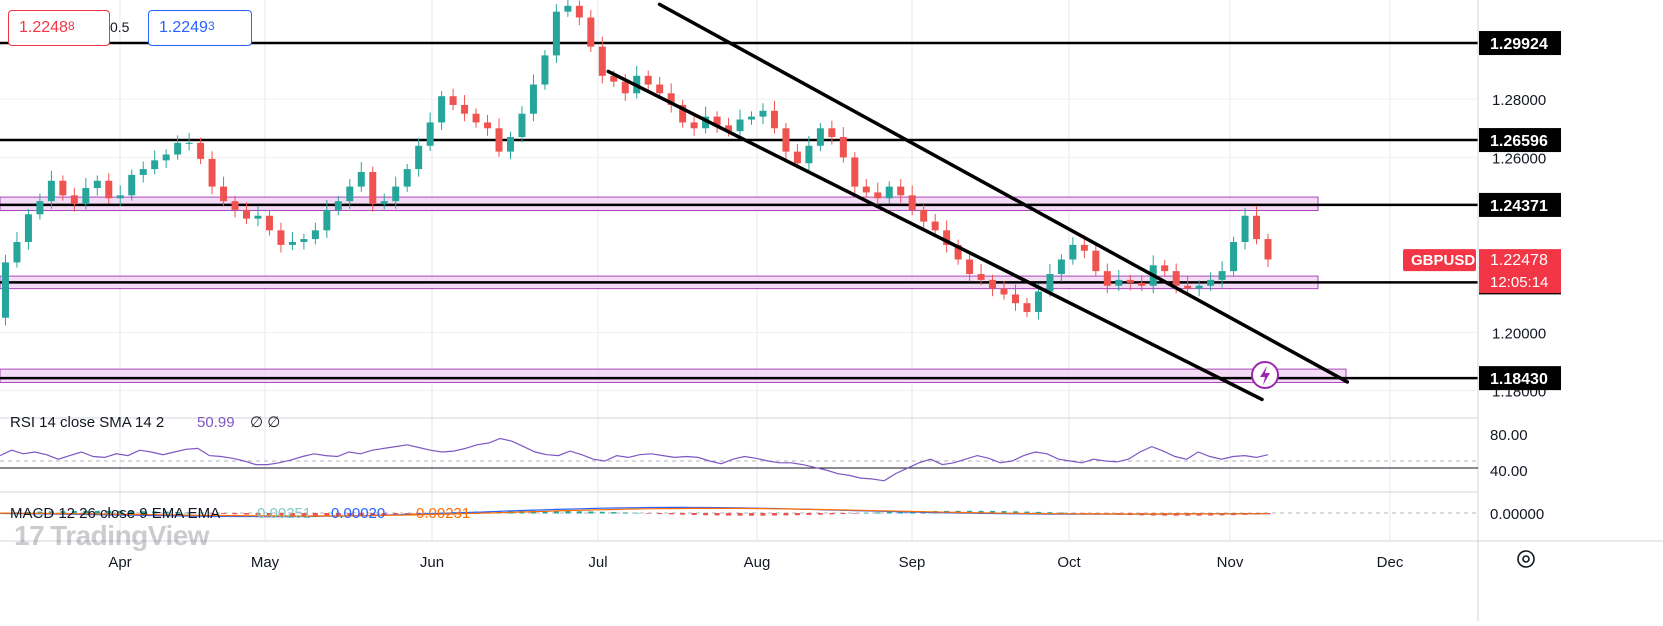  What do you see at coordinates (59, 28) in the screenshot?
I see `bid-price-box: 1.22488` at bounding box center [59, 28].